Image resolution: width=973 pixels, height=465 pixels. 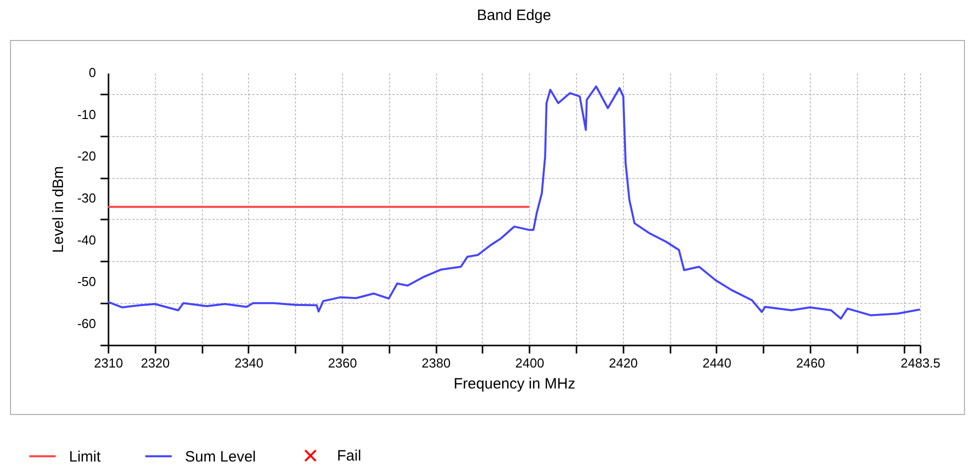 What do you see at coordinates (623, 363) in the screenshot?
I see `x-tick-label: 2420` at bounding box center [623, 363].